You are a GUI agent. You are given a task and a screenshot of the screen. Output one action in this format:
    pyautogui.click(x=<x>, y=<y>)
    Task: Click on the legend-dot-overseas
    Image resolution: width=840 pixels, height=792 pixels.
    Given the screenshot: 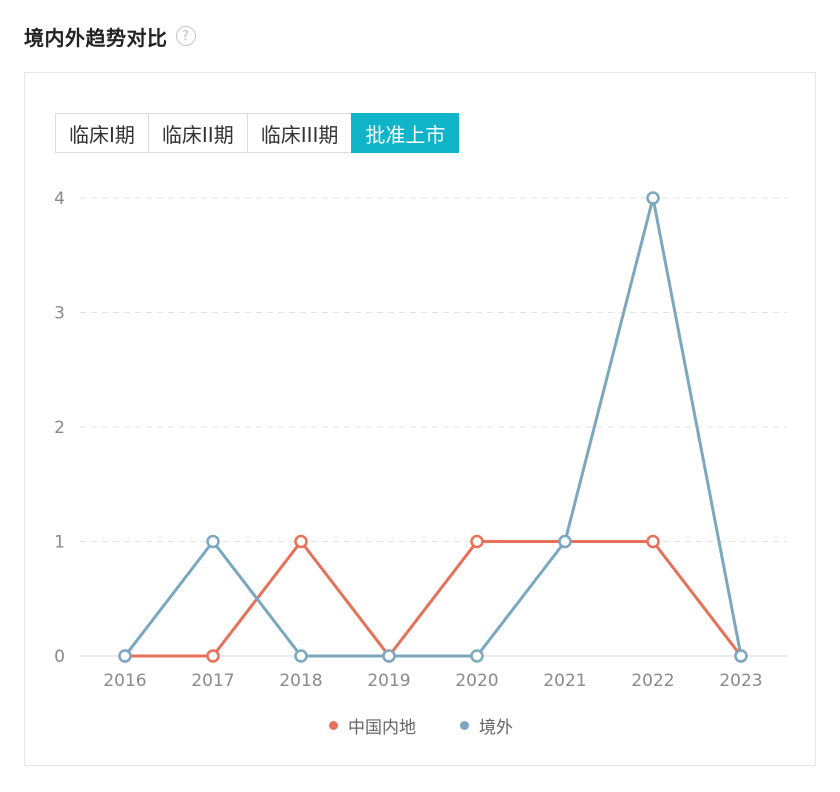 What is the action you would take?
    pyautogui.click(x=464, y=725)
    